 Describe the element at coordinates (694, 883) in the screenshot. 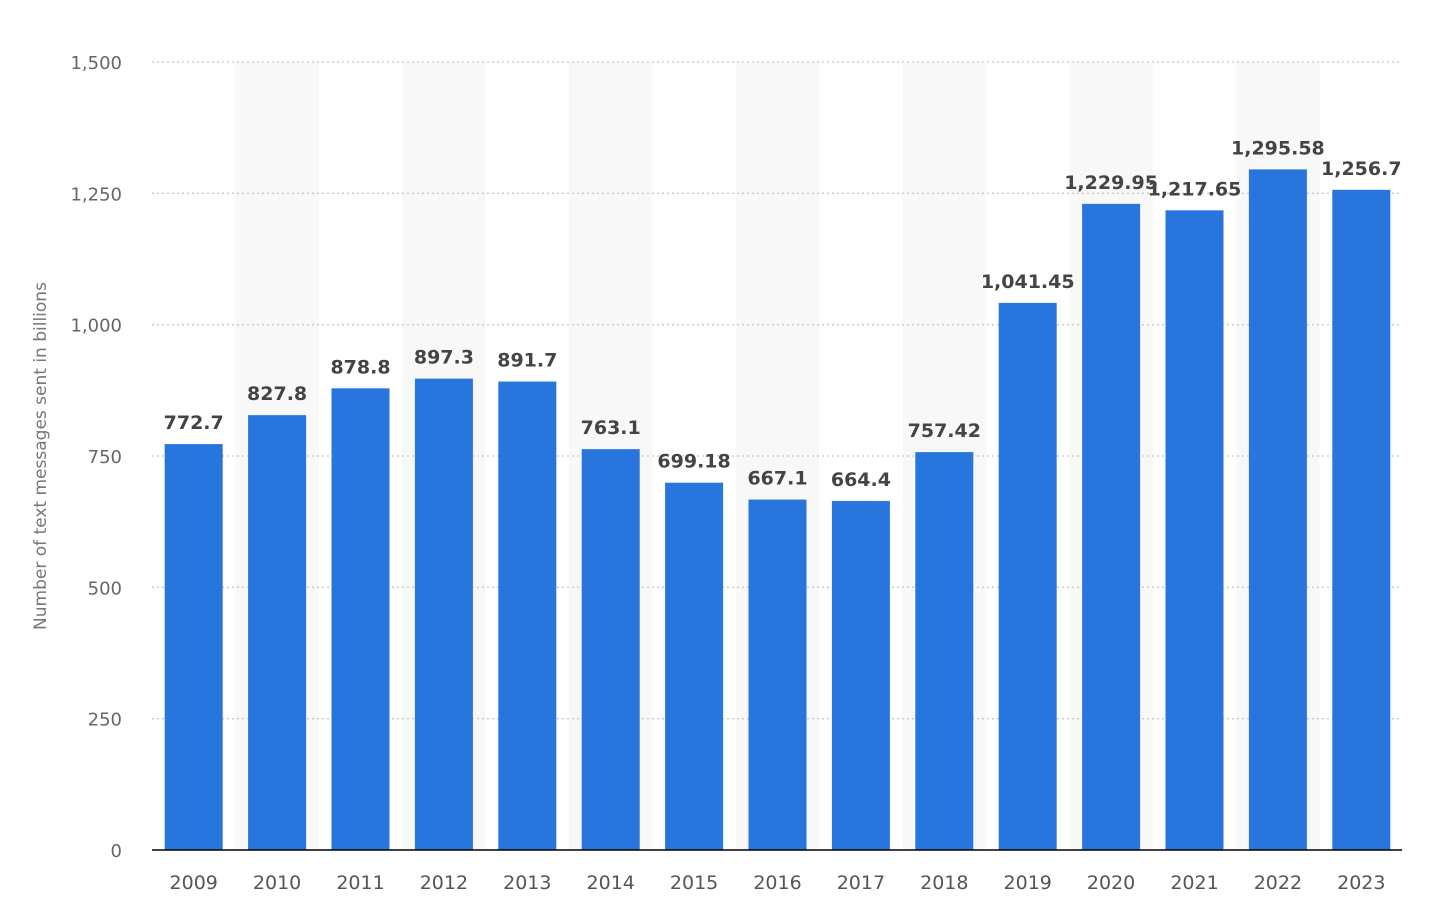

I see `x-tick-label-2015: 2015` at that location.